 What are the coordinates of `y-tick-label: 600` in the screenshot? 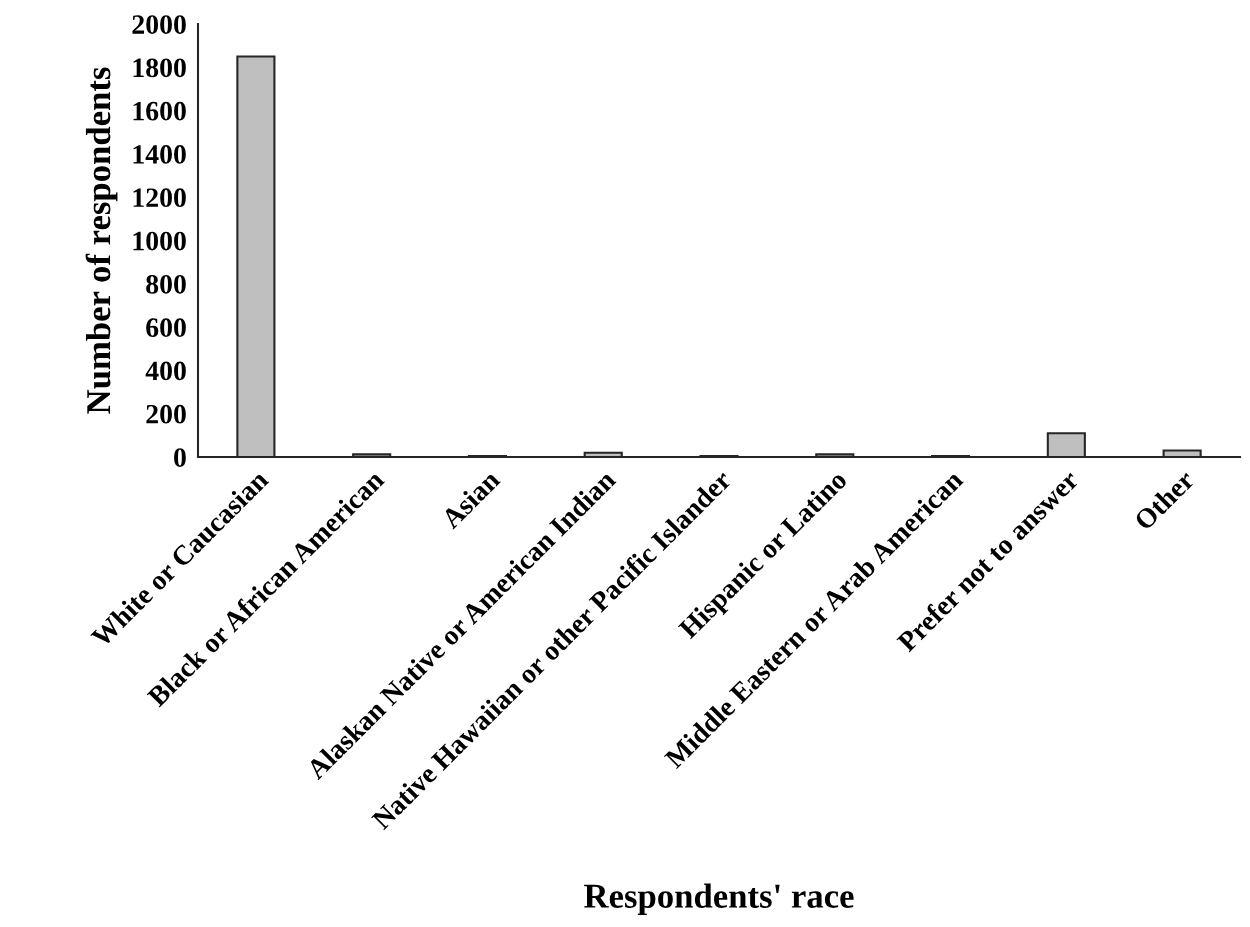 It's located at (166, 328).